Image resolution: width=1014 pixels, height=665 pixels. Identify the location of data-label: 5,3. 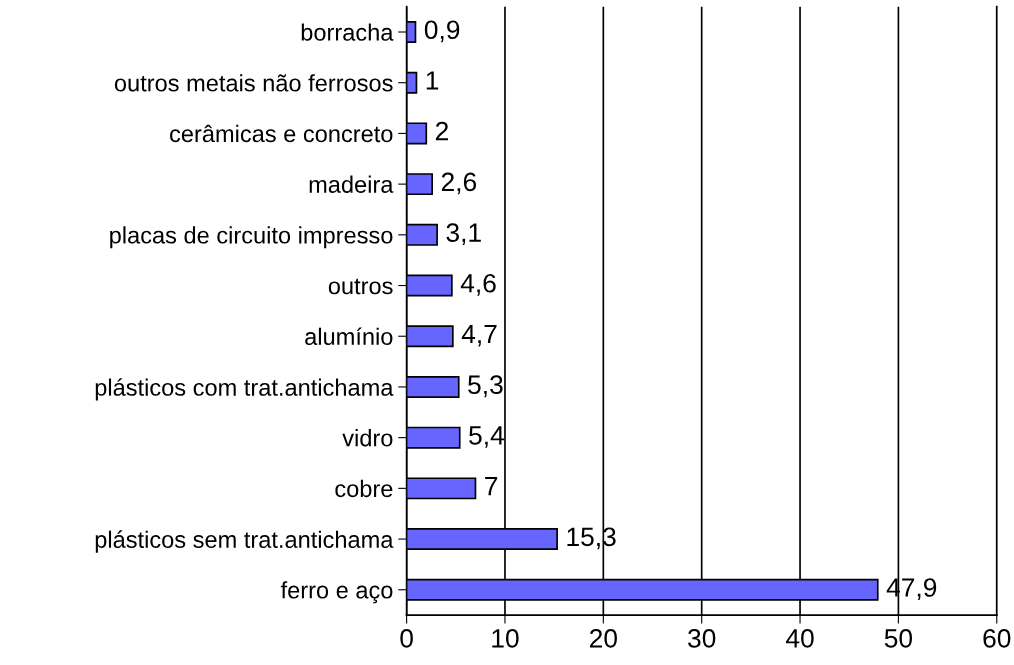
(485, 386).